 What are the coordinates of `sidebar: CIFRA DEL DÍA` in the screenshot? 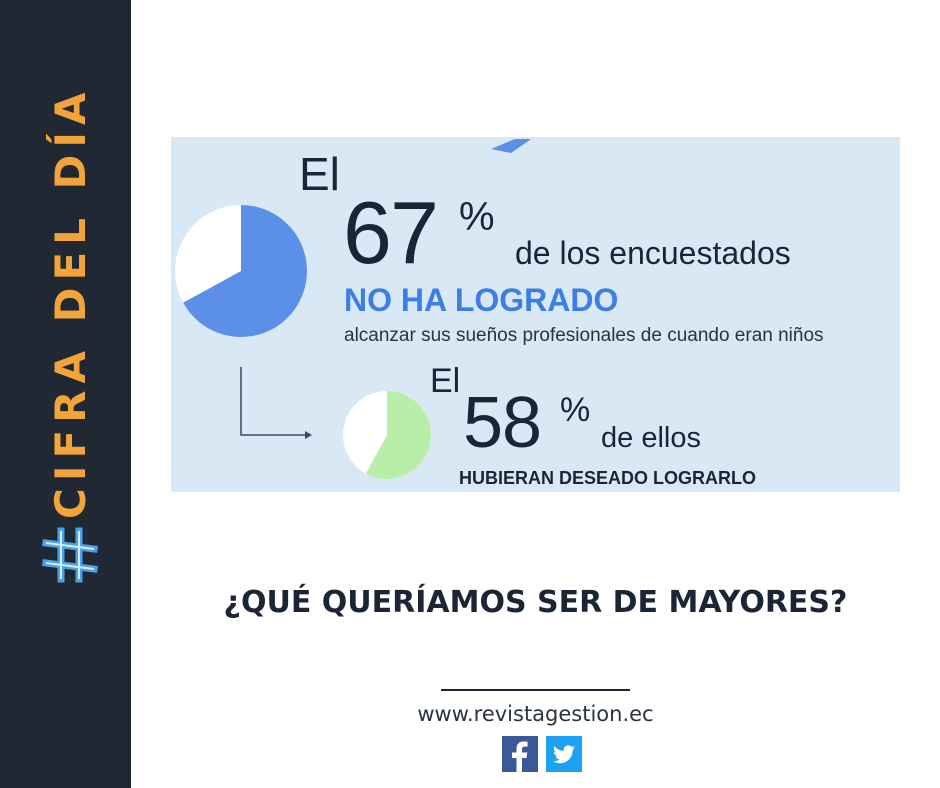 It's located at (65, 394).